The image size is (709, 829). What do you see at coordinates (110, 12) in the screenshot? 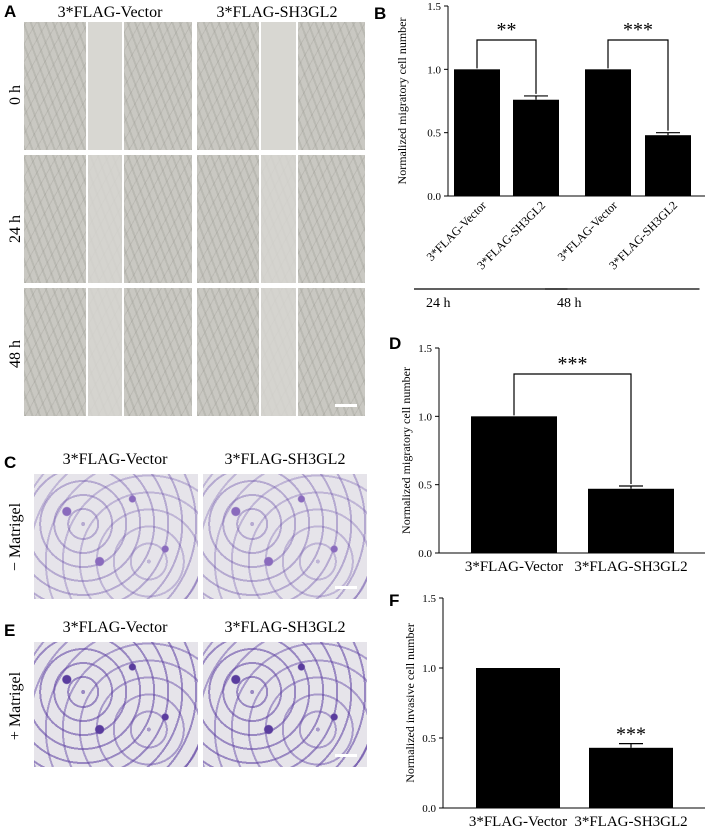
I see `panel-a-column-label-vector: 3*FLAG-Vector` at bounding box center [110, 12].